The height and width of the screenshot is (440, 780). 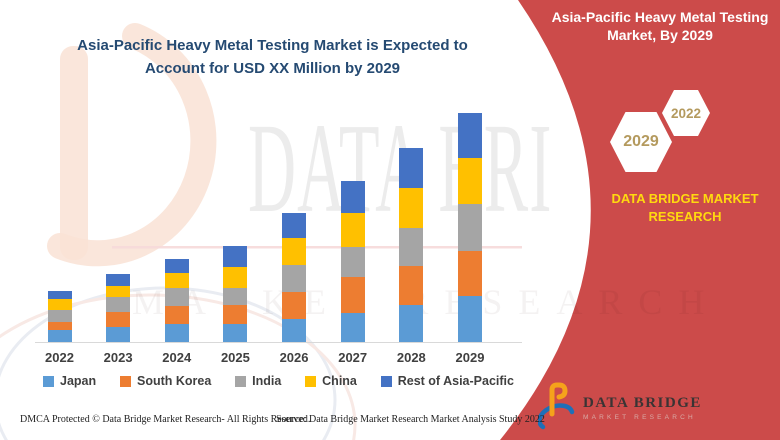 I want to click on dbmr-logo: DATA BRIDGE MARKET RESEARCH, so click(x=620, y=408).